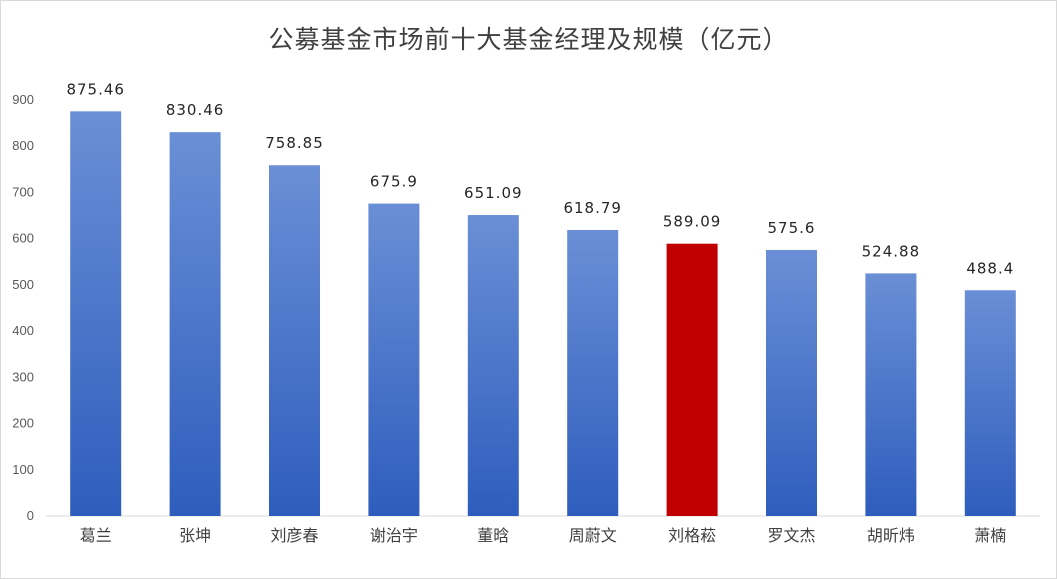  Describe the element at coordinates (990, 535) in the screenshot. I see `x-category-label: 萧楠` at that location.